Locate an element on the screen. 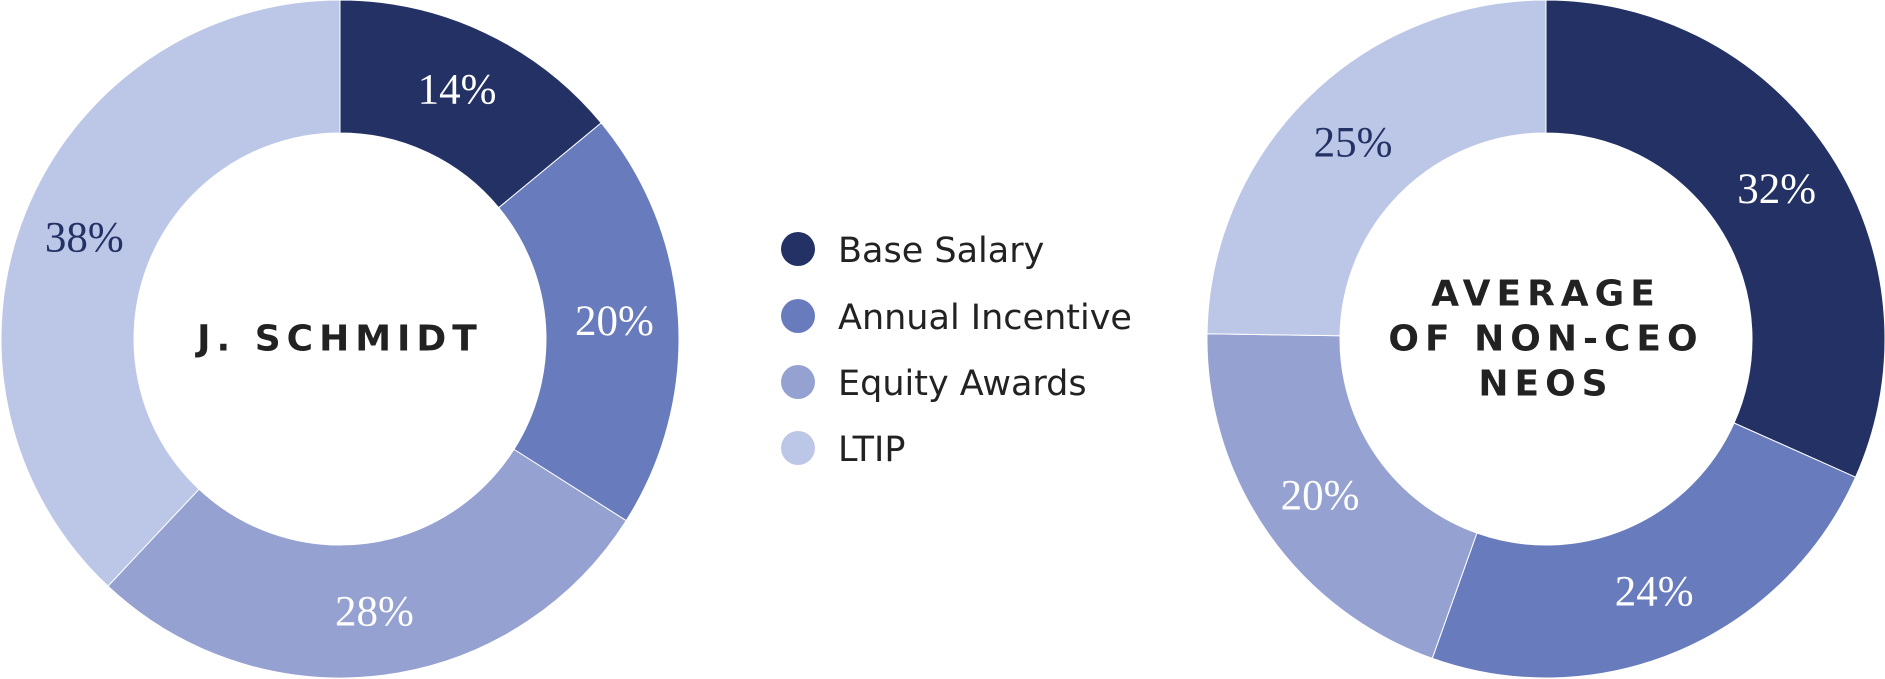  legend-swatch-ltip is located at coordinates (798, 448).